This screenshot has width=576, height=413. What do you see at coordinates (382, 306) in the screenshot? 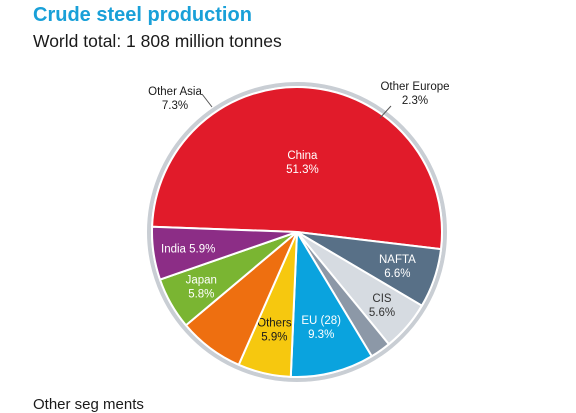
I see `slice-label-cis: CIS 5.6%` at bounding box center [382, 306].